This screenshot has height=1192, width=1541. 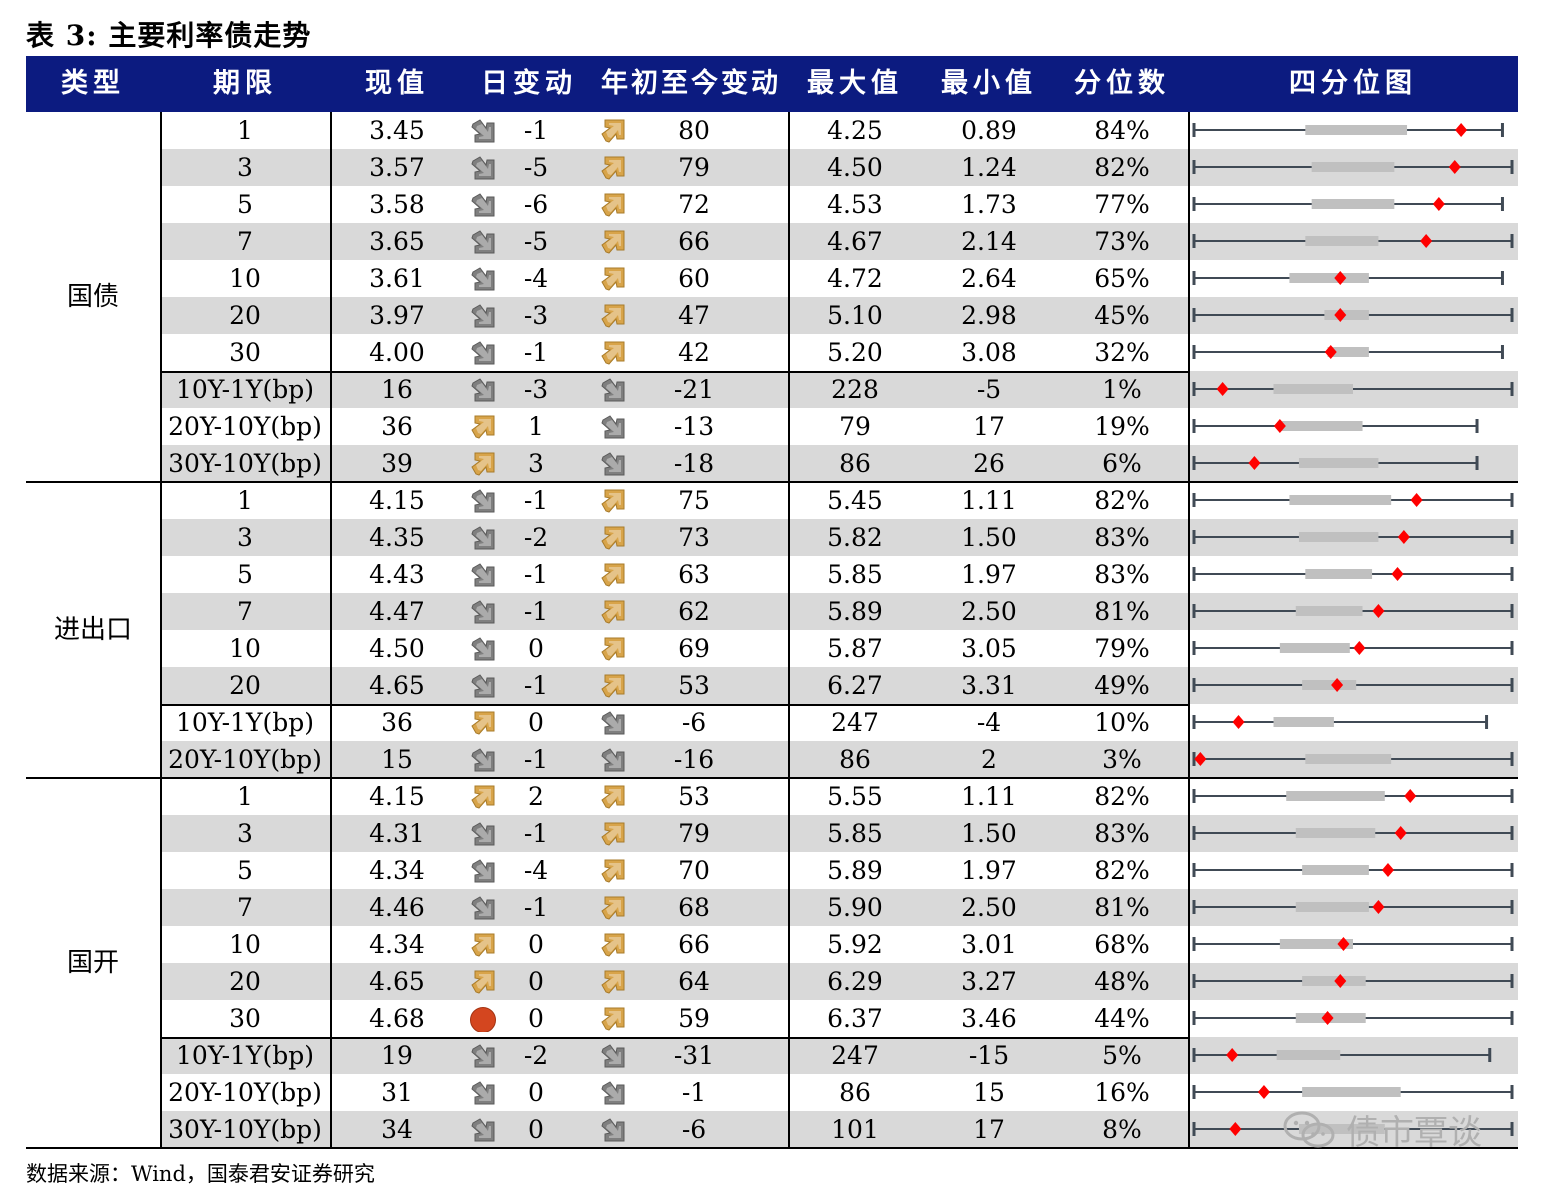 What do you see at coordinates (989, 611) in the screenshot?
I see `min-cell: 2.50` at bounding box center [989, 611].